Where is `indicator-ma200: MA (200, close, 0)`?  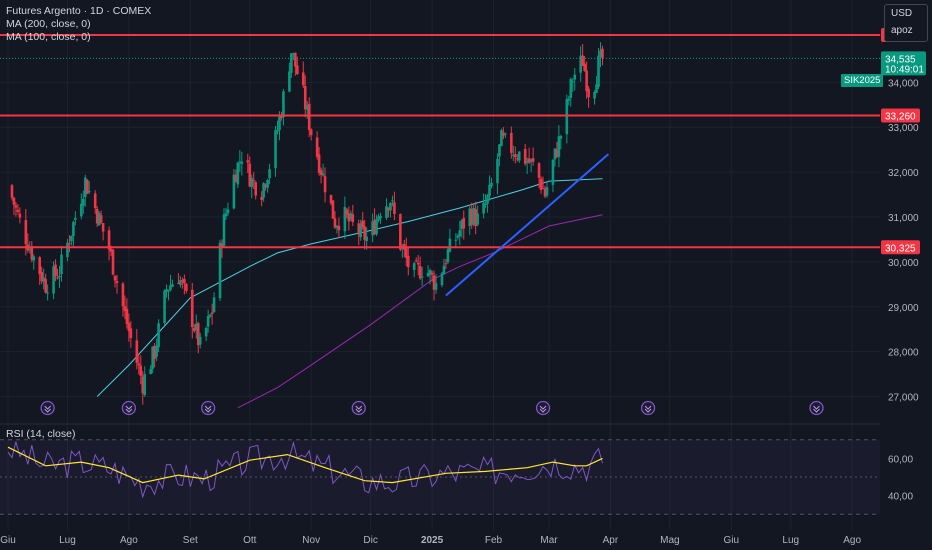 indicator-ma200: MA (200, close, 0) is located at coordinates (48, 24).